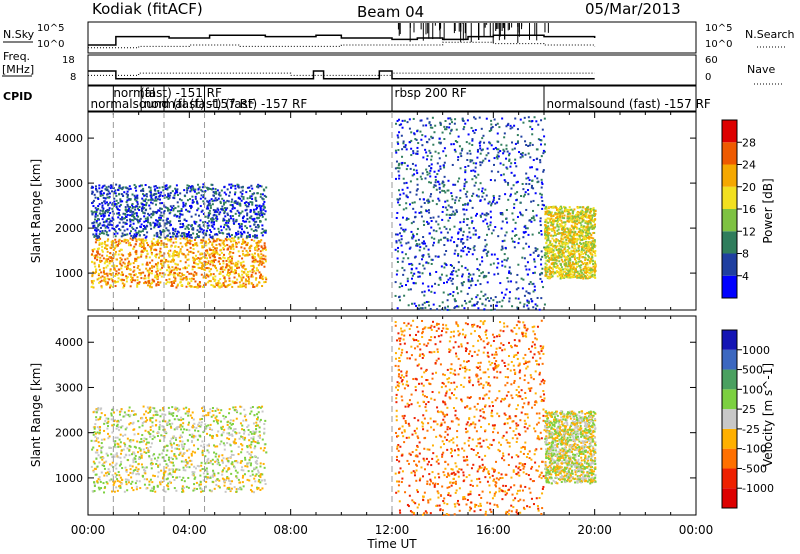 Image resolution: width=800 pixels, height=554 pixels. I want to click on nsky-label: N.Sky, so click(19, 34).